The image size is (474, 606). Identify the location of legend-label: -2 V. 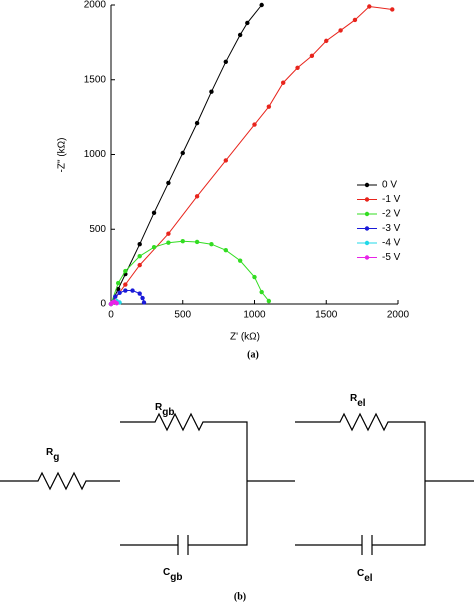
(391, 214).